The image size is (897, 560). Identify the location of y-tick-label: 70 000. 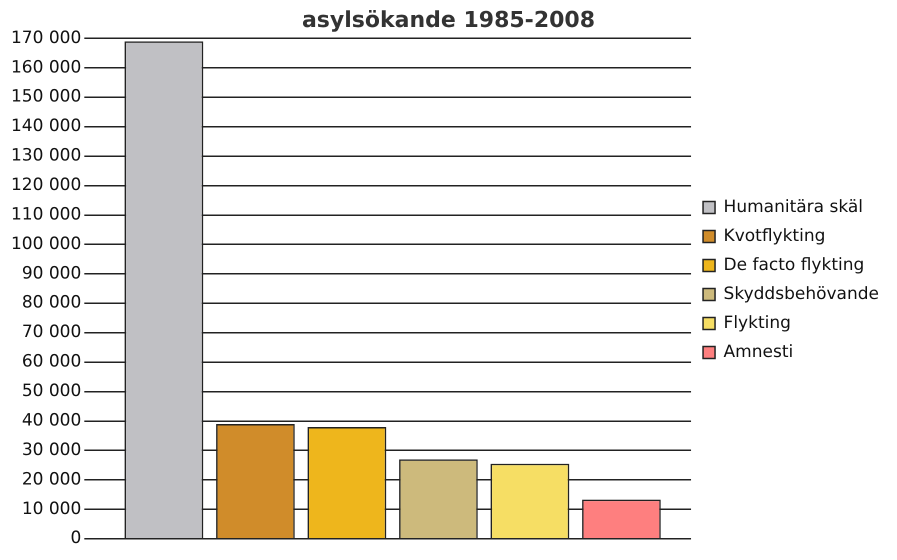
(52, 332).